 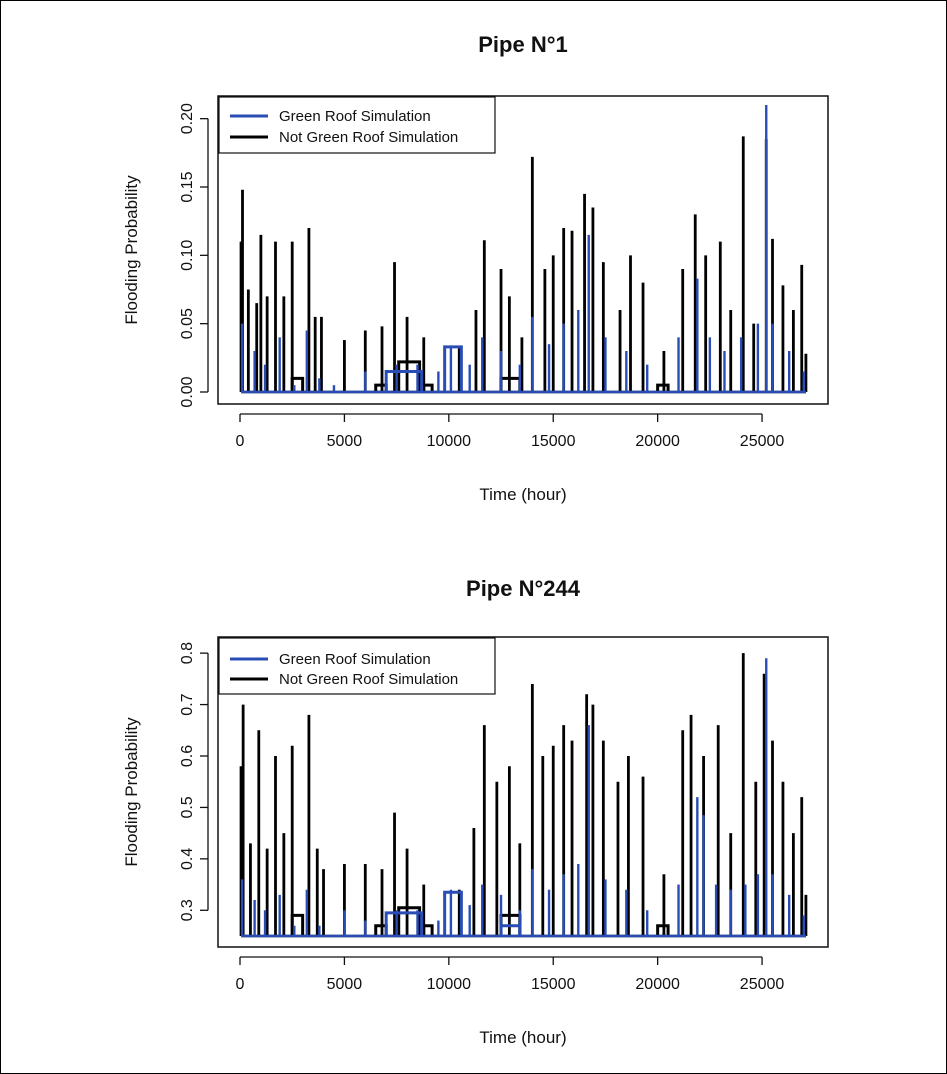 What do you see at coordinates (522, 494) in the screenshot?
I see `chart-1-x-axis-label: Time (hour)` at bounding box center [522, 494].